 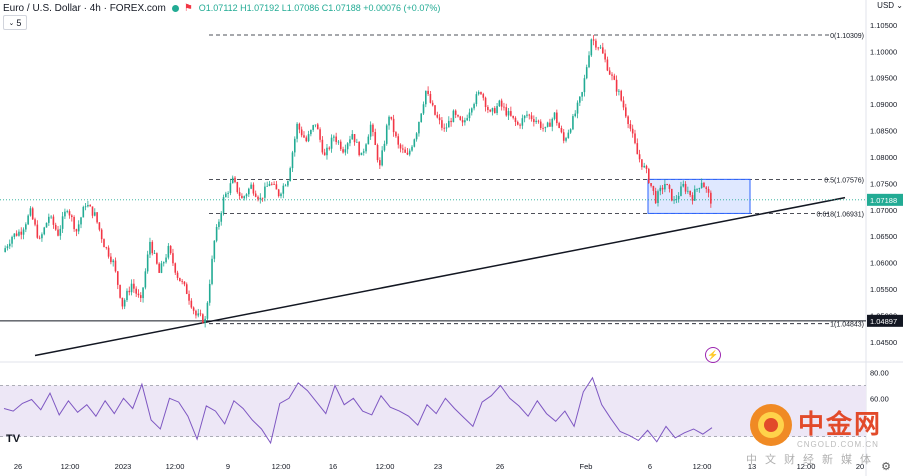 I want to click on currency-label: USD ⌄, so click(x=890, y=5).